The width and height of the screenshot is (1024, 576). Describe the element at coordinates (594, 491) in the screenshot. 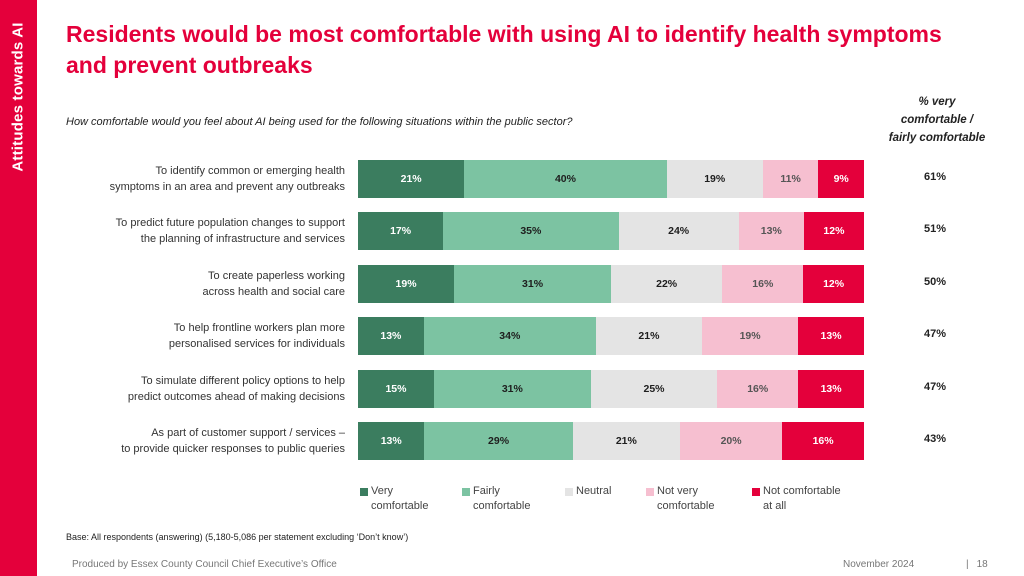

I see `legend-label: Neutral` at that location.